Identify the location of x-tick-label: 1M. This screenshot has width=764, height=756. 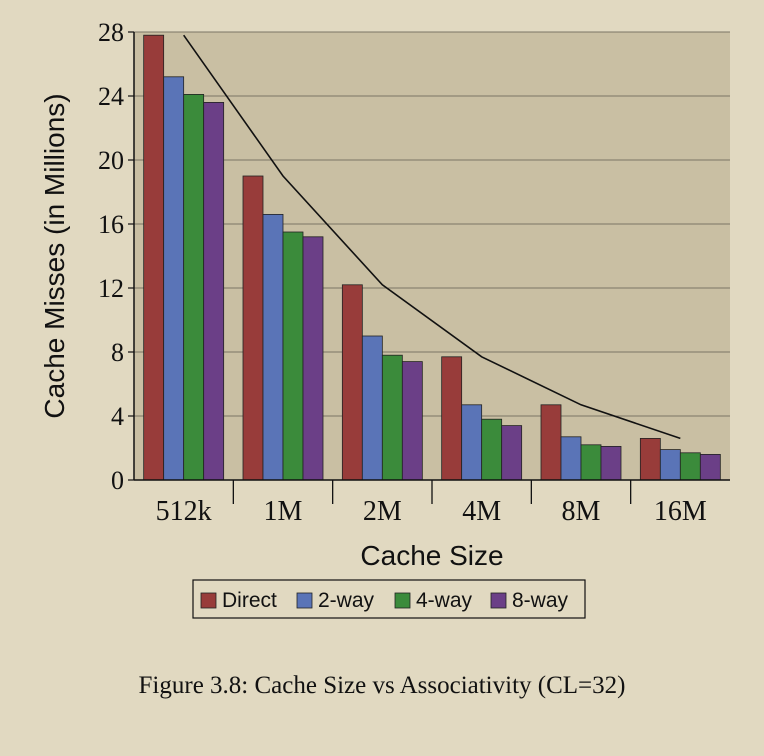
(283, 511).